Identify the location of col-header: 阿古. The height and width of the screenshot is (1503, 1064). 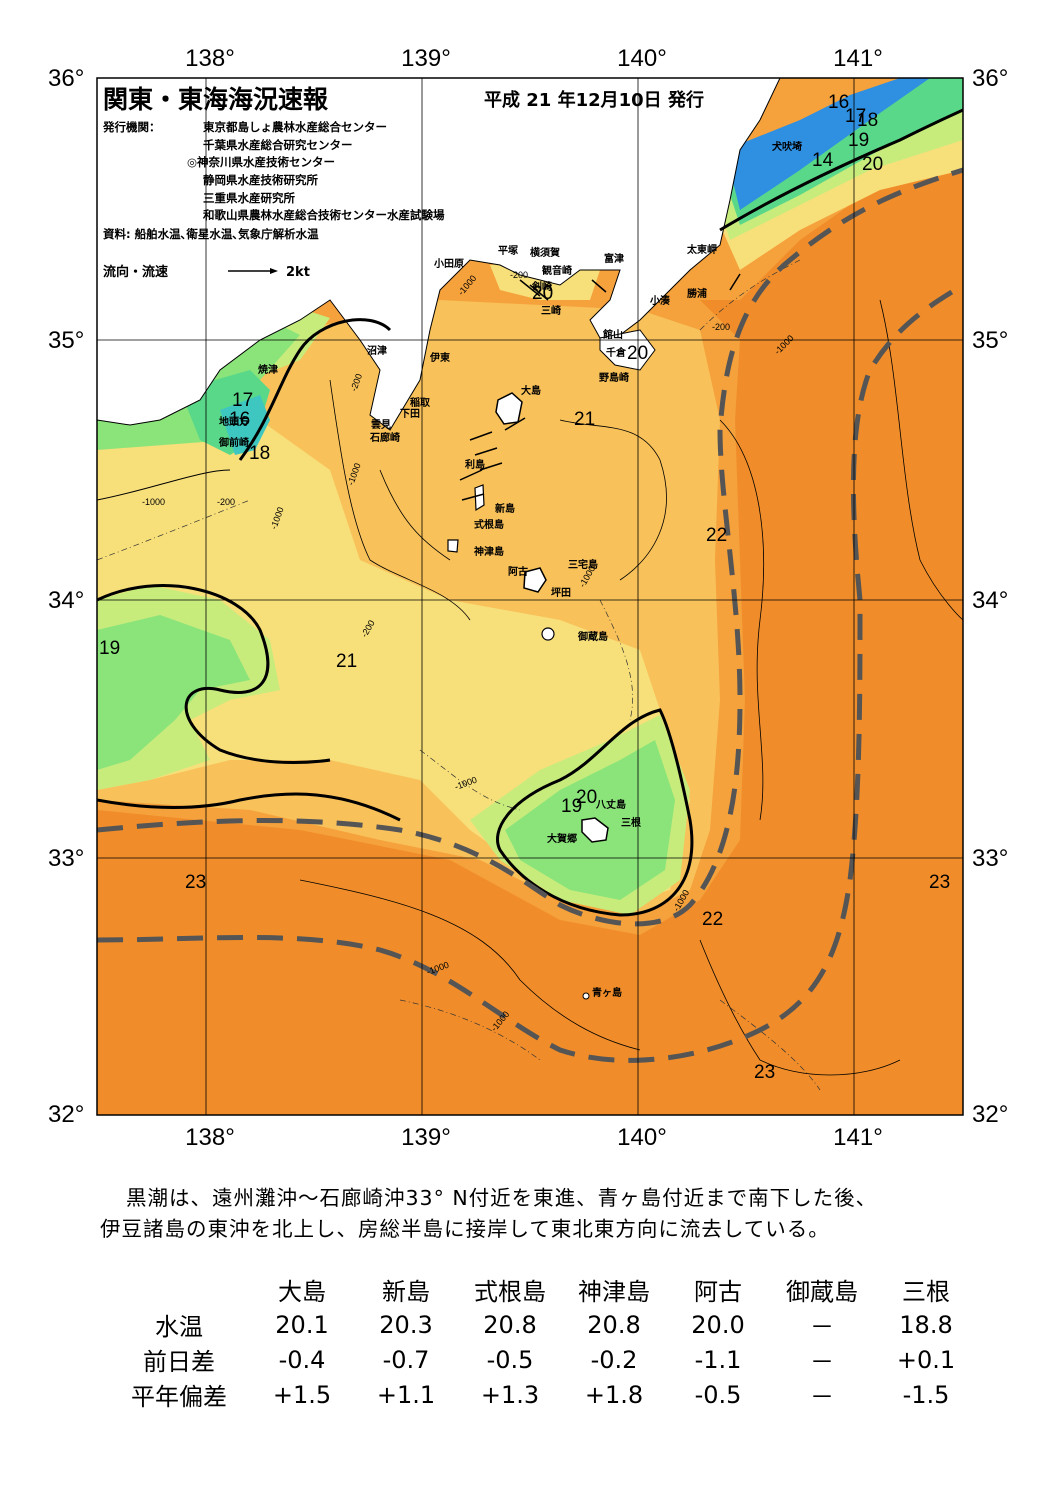
(718, 1292).